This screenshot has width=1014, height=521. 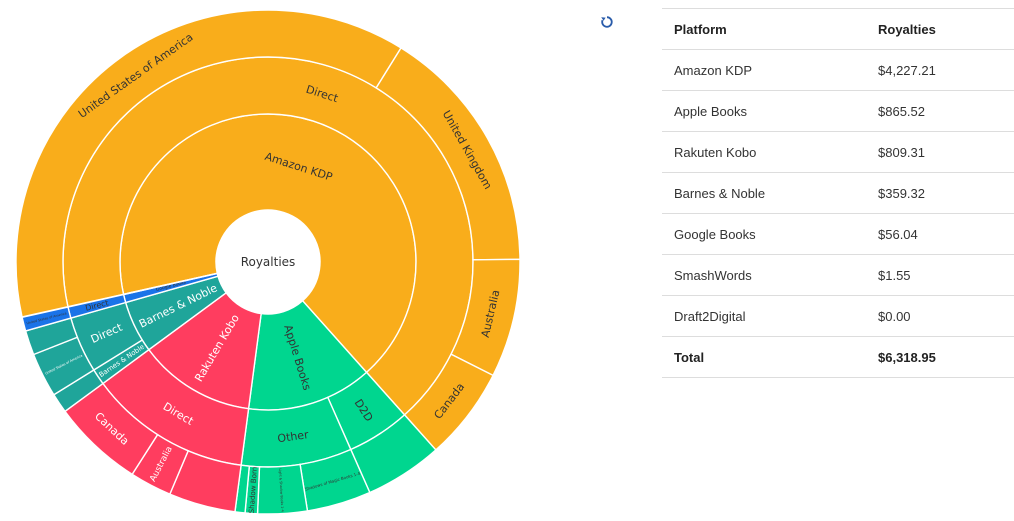 I want to click on royalties-cell: $809.31, so click(x=940, y=152).